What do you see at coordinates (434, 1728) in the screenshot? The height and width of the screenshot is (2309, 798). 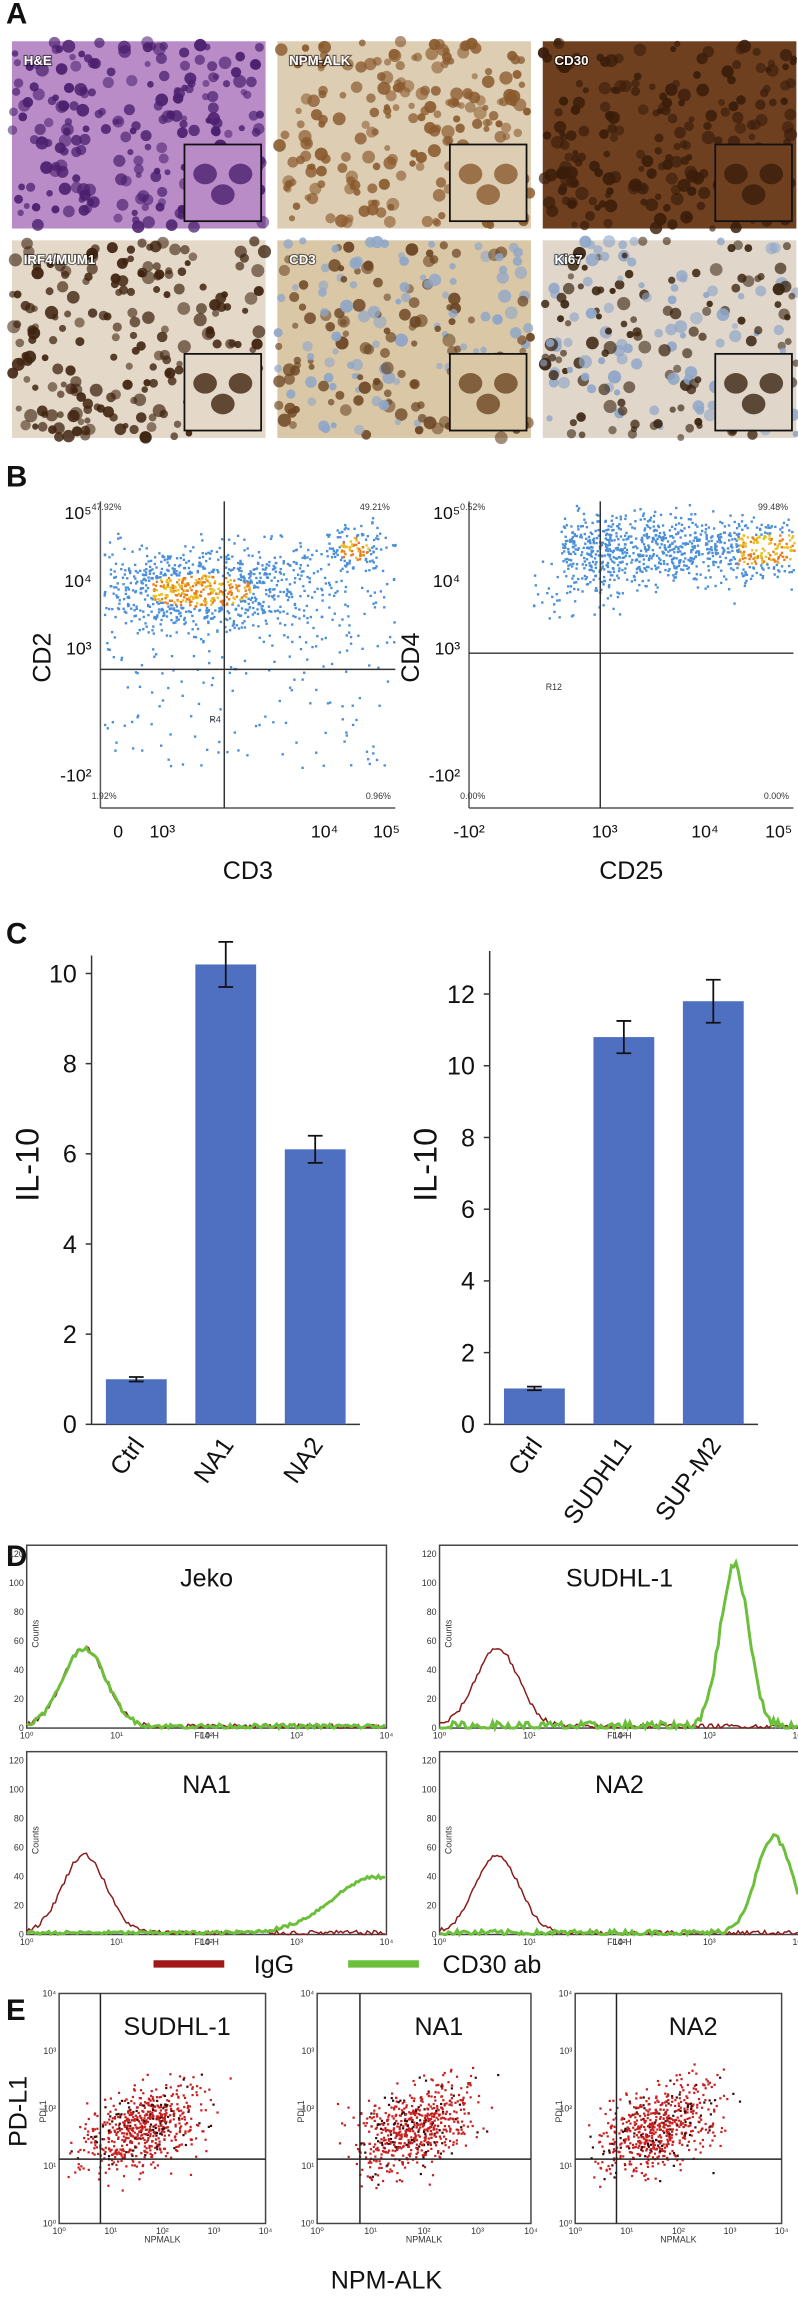 I see `y-tick-label: 0` at bounding box center [434, 1728].